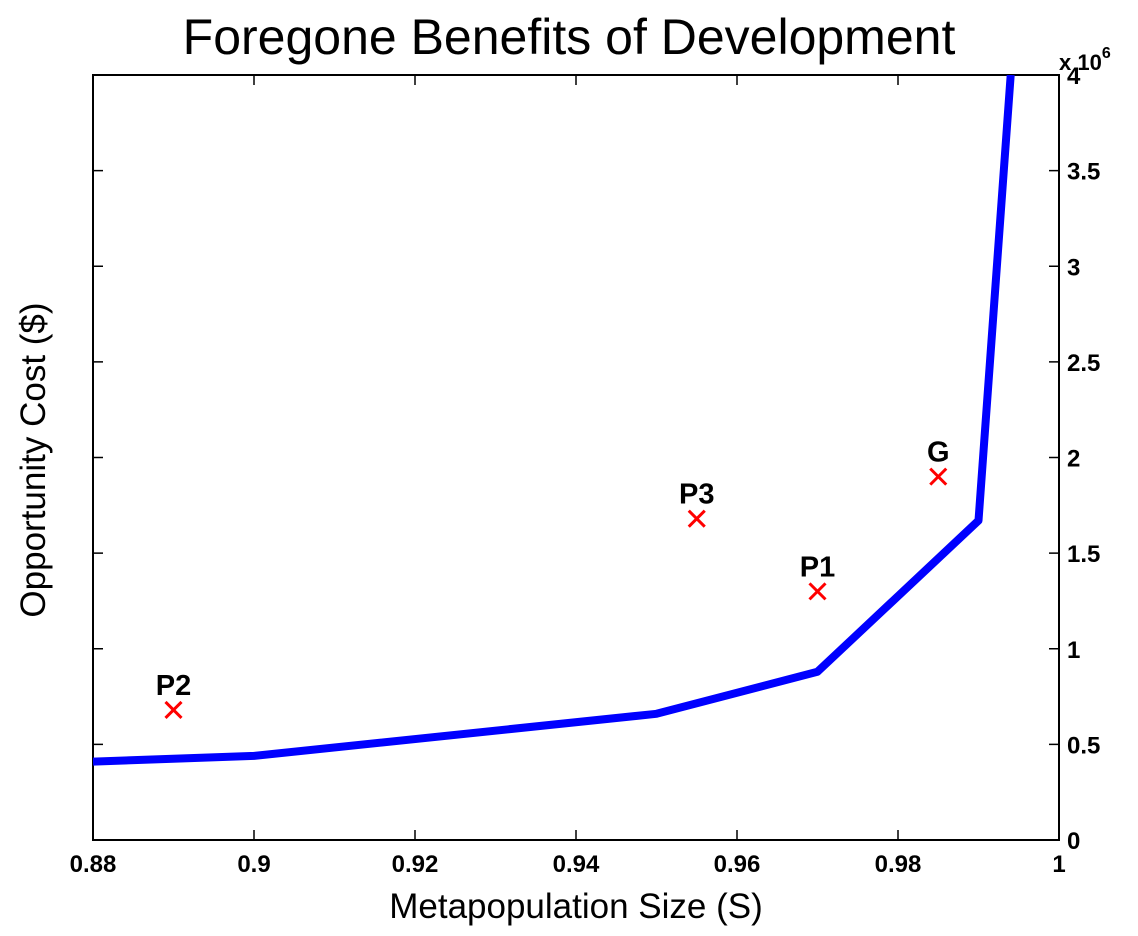 The image size is (1138, 936). Describe the element at coordinates (1073, 650) in the screenshot. I see `y-tick-label: 1` at that location.